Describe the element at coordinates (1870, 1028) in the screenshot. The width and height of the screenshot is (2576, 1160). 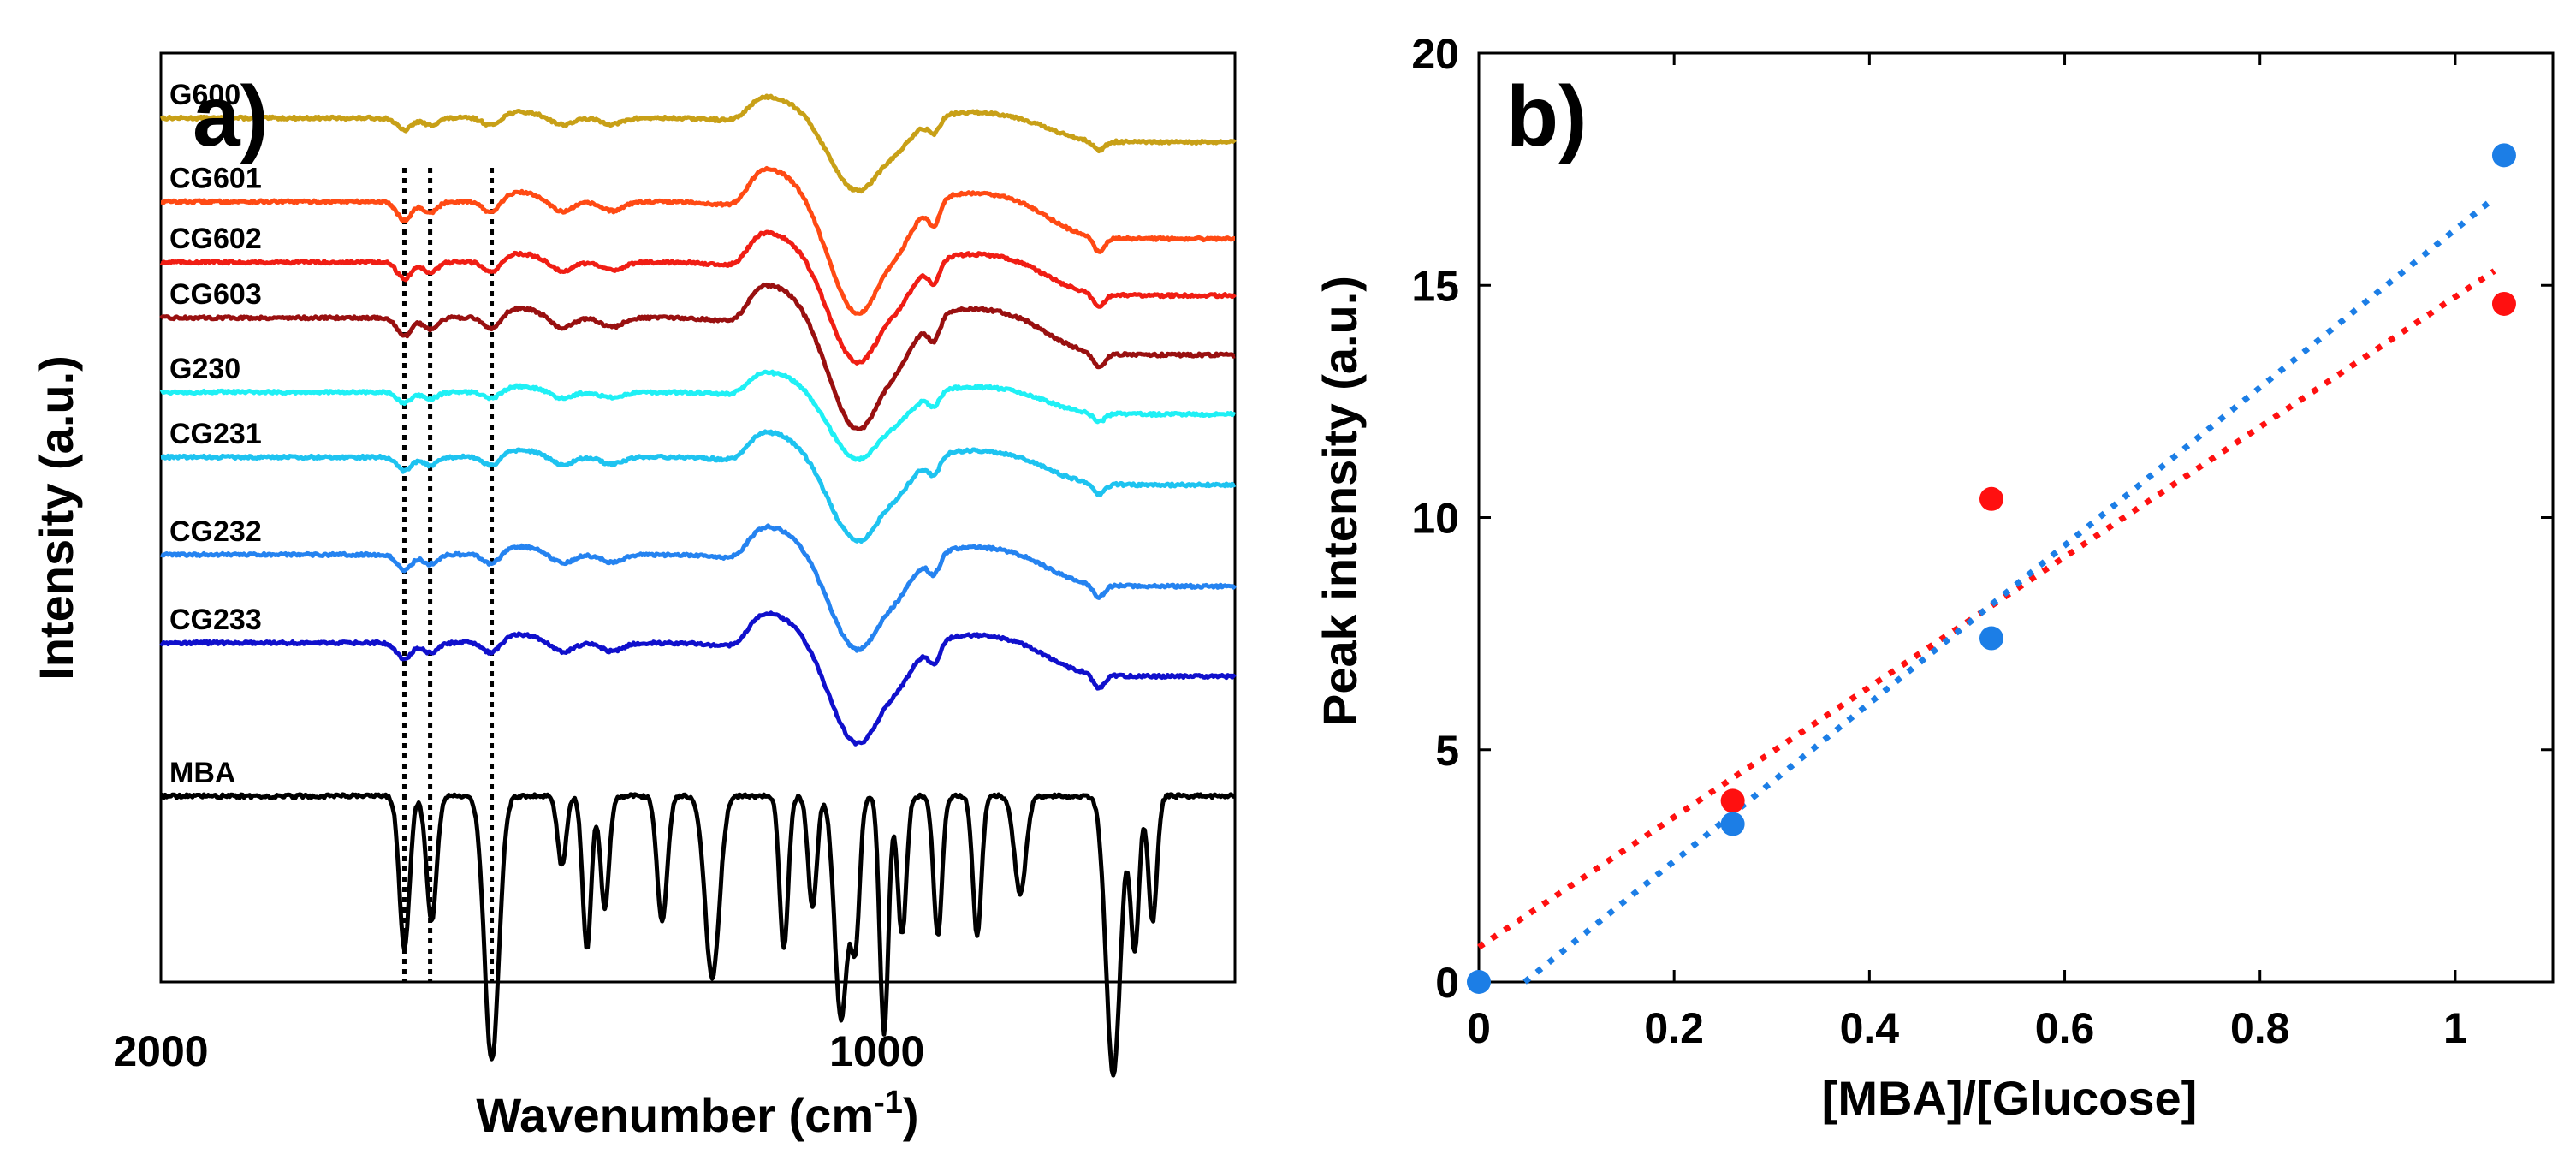
I see `panel-b-x-tick-label: 0.4` at that location.